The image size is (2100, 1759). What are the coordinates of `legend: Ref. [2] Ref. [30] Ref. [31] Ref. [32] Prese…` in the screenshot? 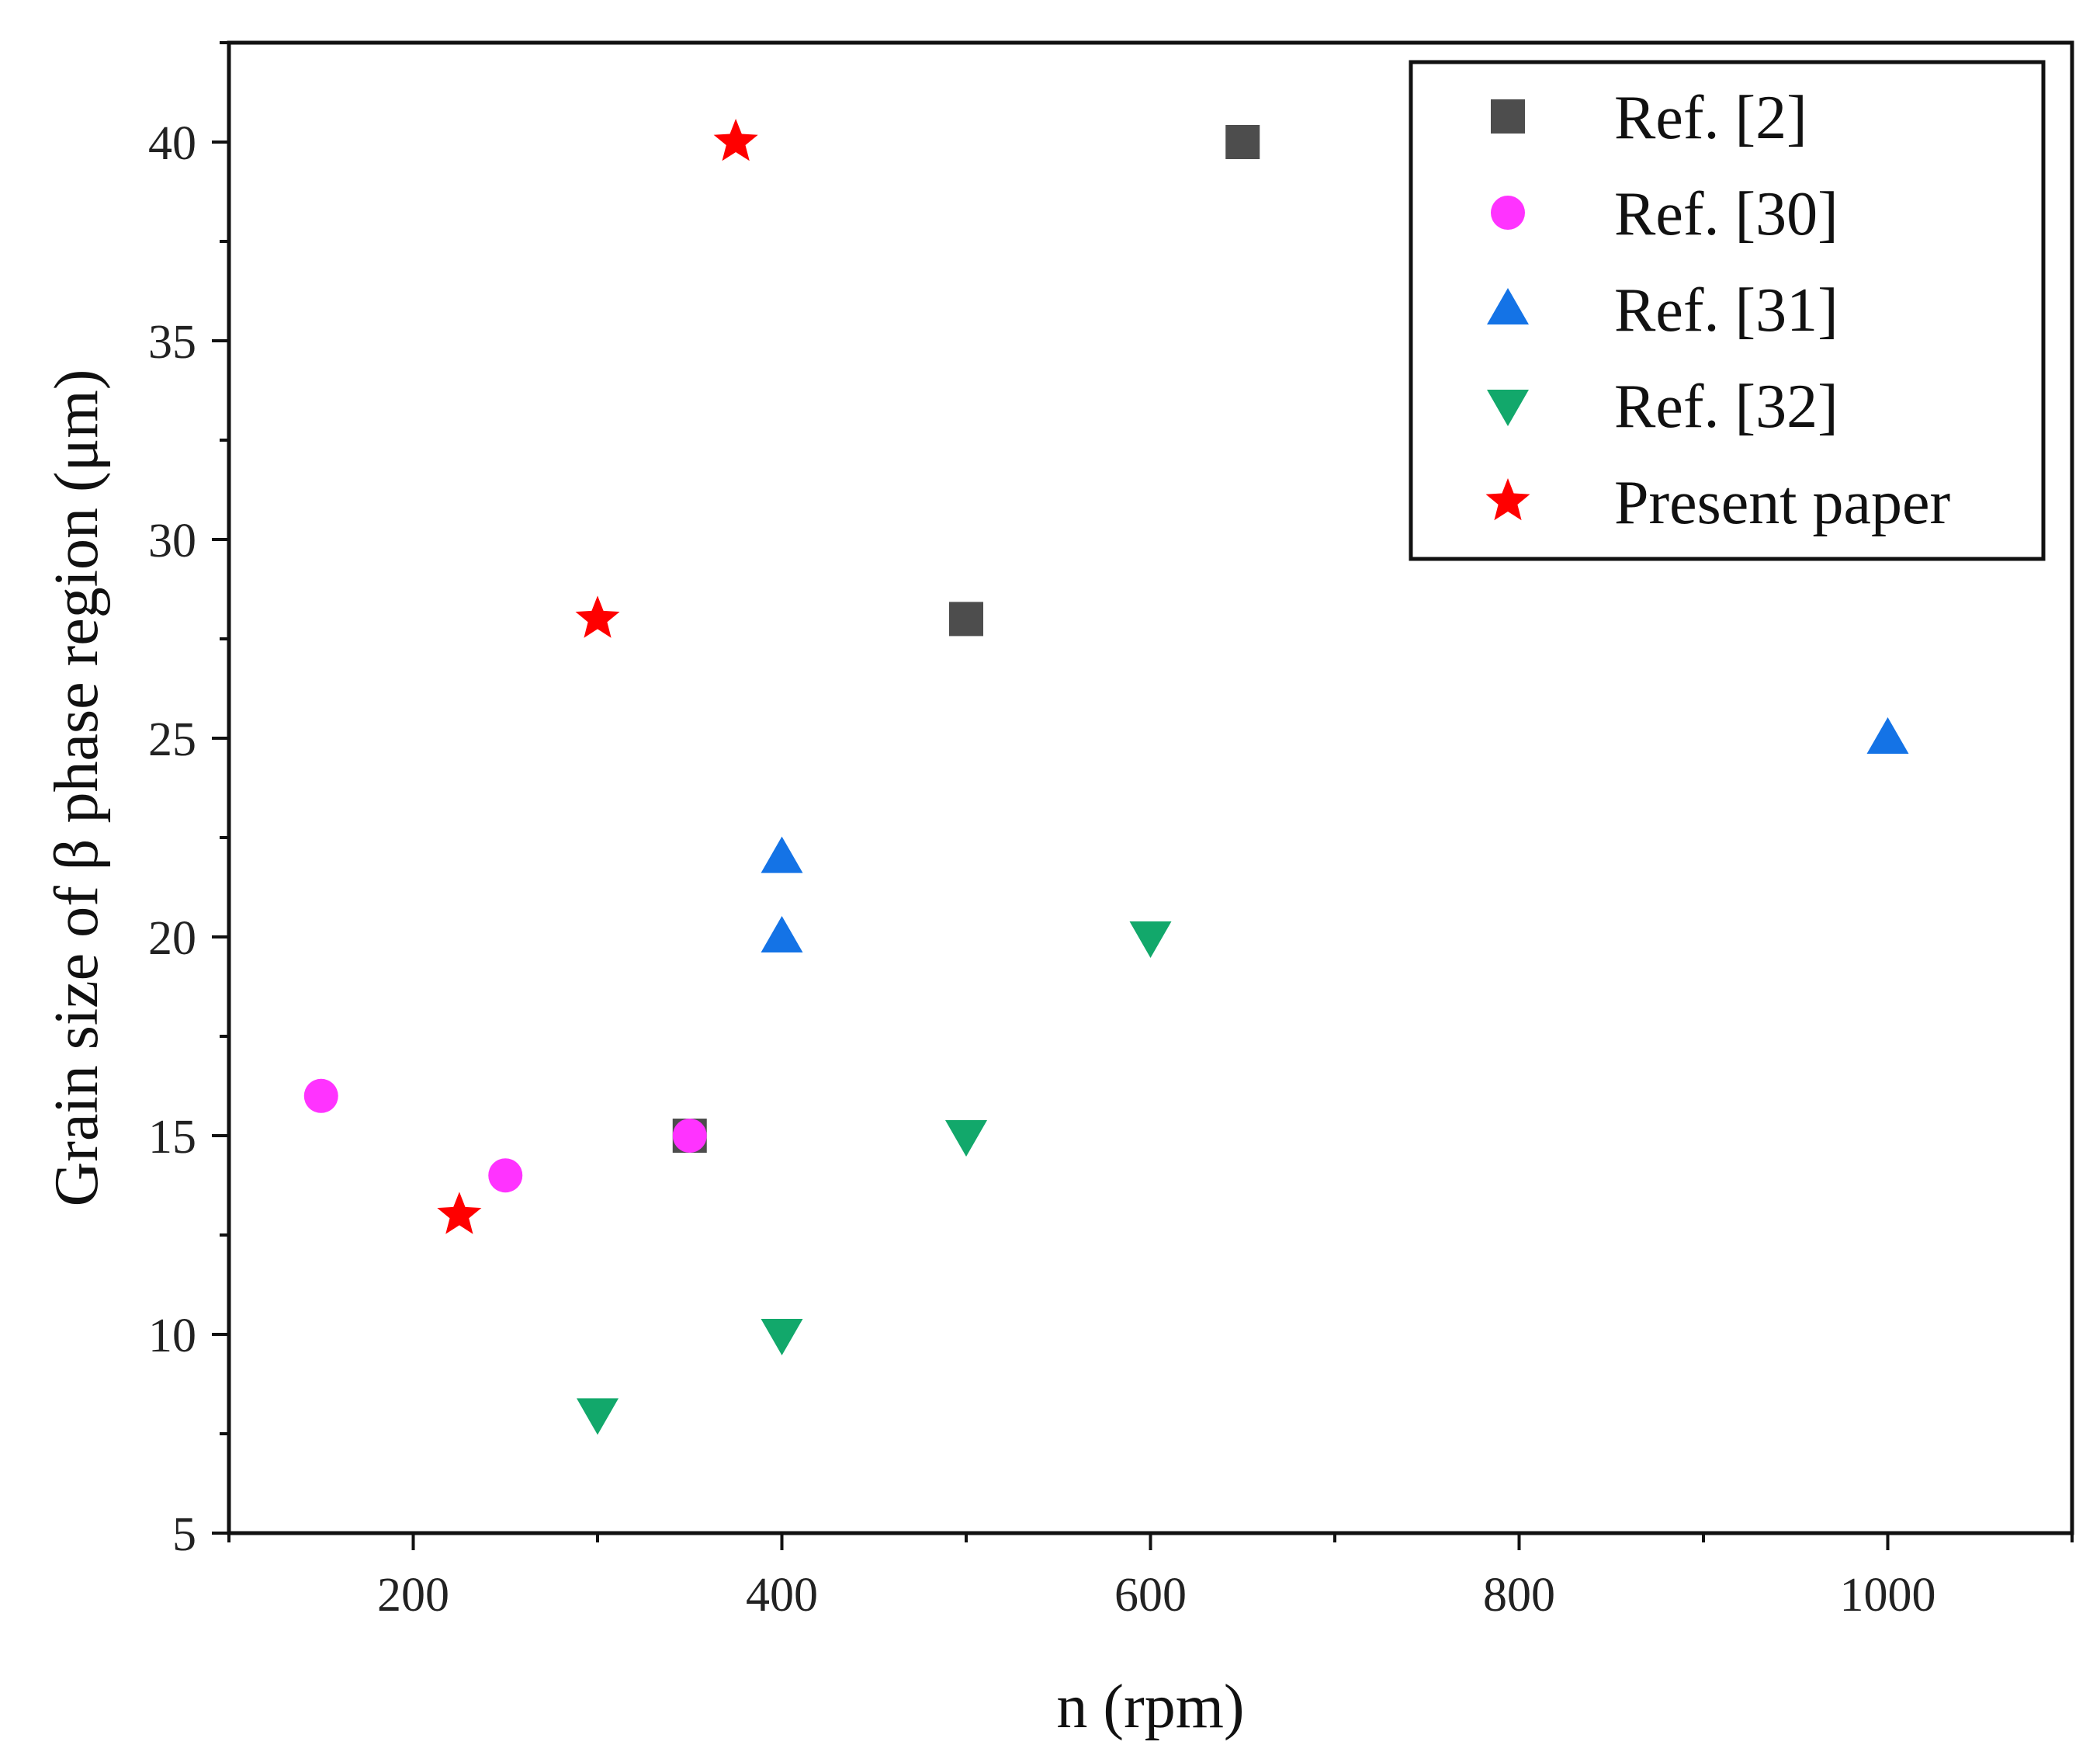 It's located at (1727, 311).